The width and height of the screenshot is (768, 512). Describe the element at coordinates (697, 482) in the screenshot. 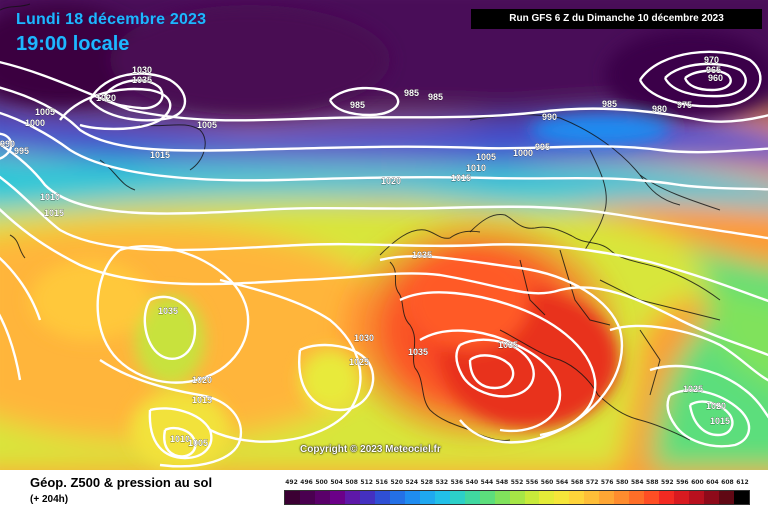

I see `scale-label: 600` at that location.